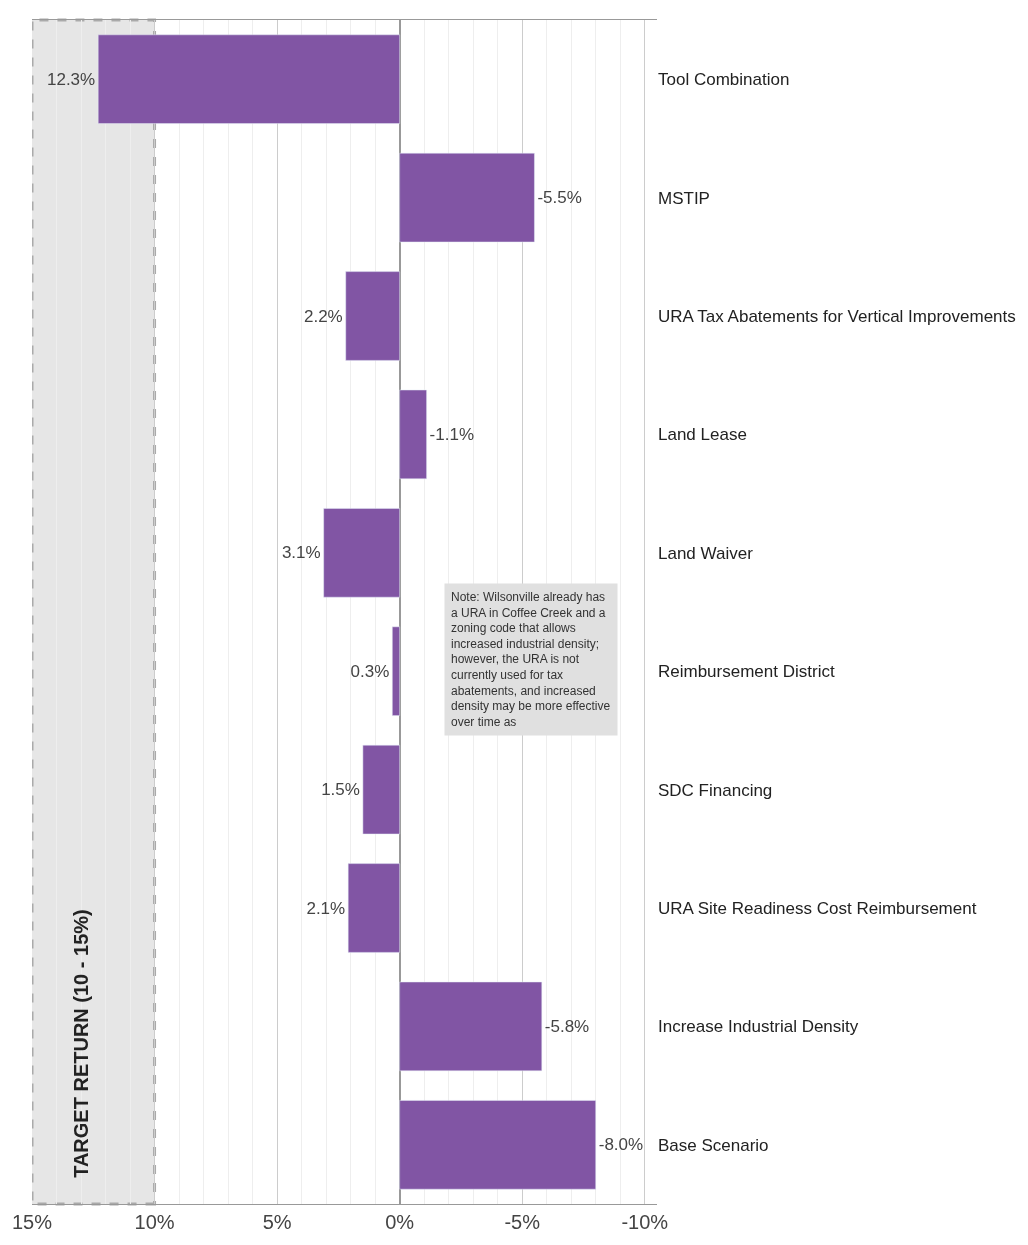 This screenshot has height=1245, width=1028. What do you see at coordinates (817, 908) in the screenshot?
I see `y-tick-label: URA Site Readiness Cost Reimbursement` at bounding box center [817, 908].